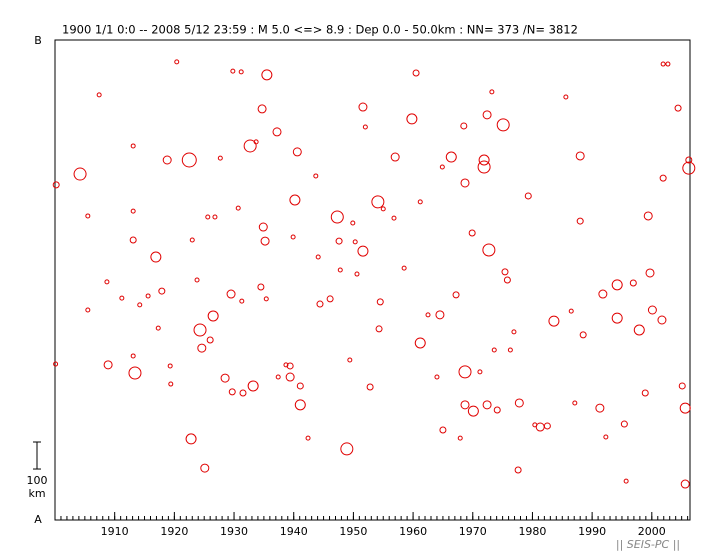  Describe the element at coordinates (174, 531) in the screenshot. I see `x-tick-label: 1920` at that location.